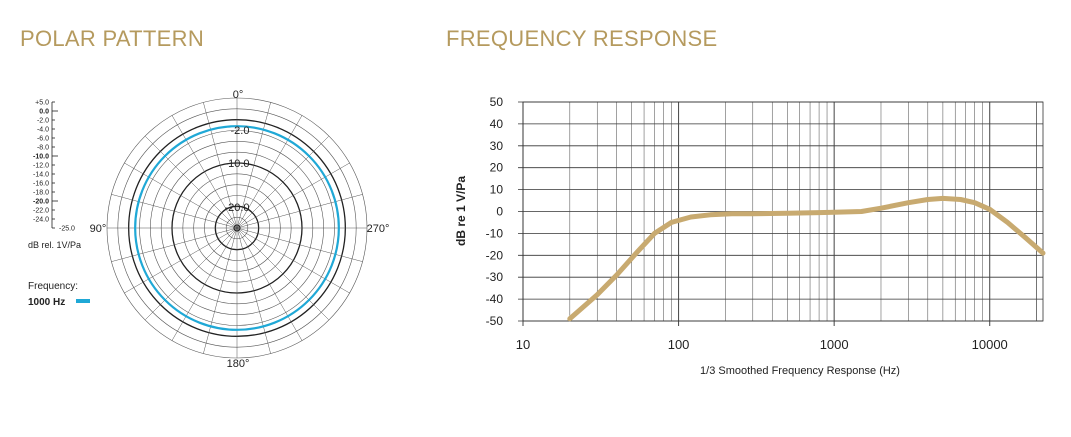 This screenshot has width=1071, height=437. I want to click on scale-label: -6.0, so click(43, 139).